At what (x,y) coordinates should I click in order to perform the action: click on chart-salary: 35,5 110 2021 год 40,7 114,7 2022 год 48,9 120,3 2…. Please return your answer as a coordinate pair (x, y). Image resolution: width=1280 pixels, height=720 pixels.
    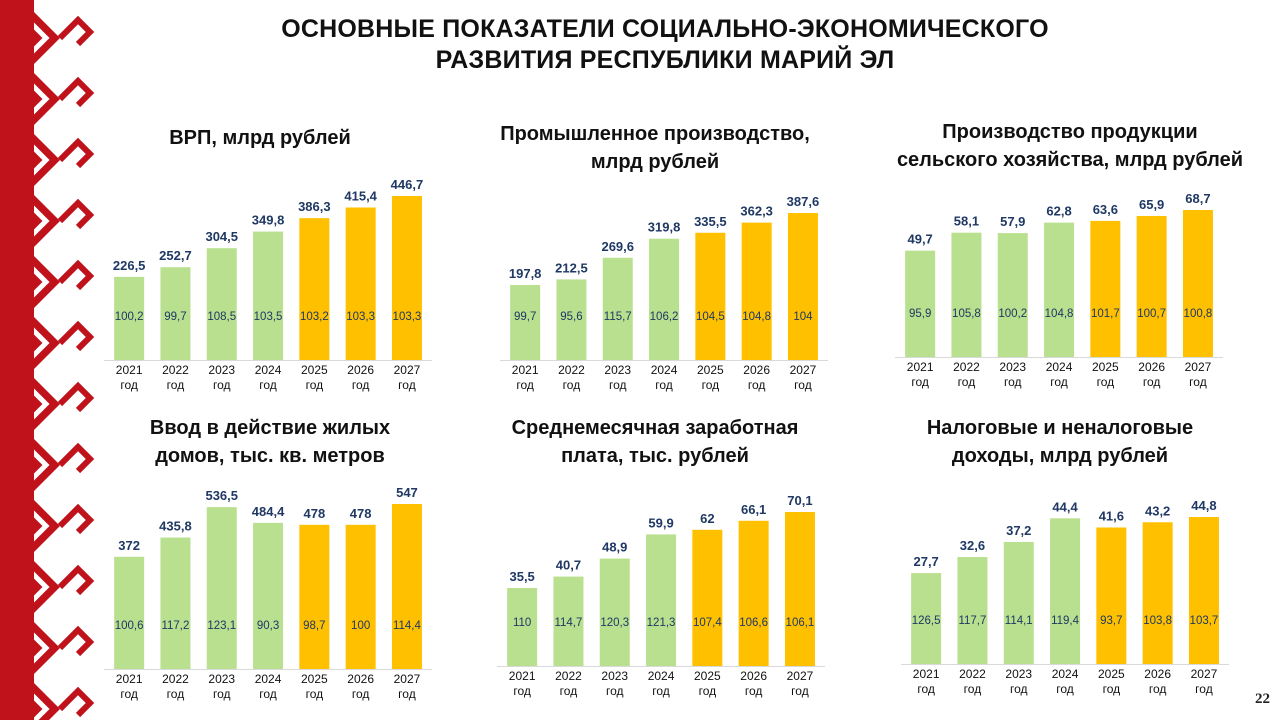
    Looking at the image, I should click on (661, 590).